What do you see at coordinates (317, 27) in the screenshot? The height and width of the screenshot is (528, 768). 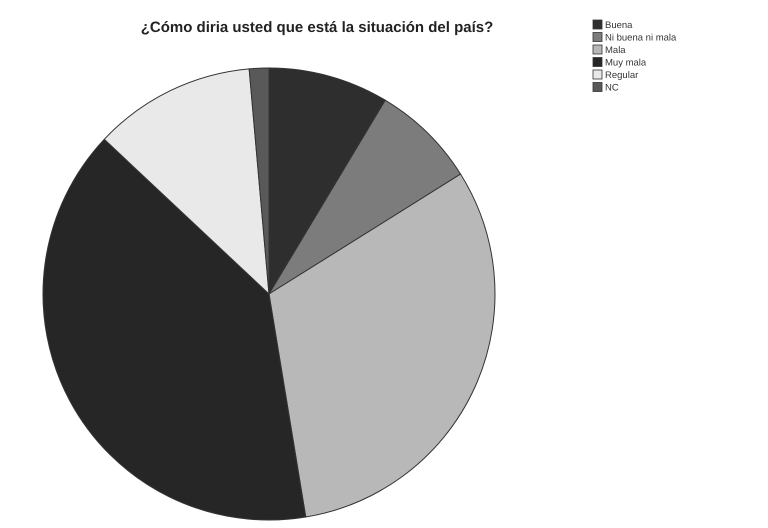 I see `chart-title: ¿Cómo diria usted que está la situación del país?` at bounding box center [317, 27].